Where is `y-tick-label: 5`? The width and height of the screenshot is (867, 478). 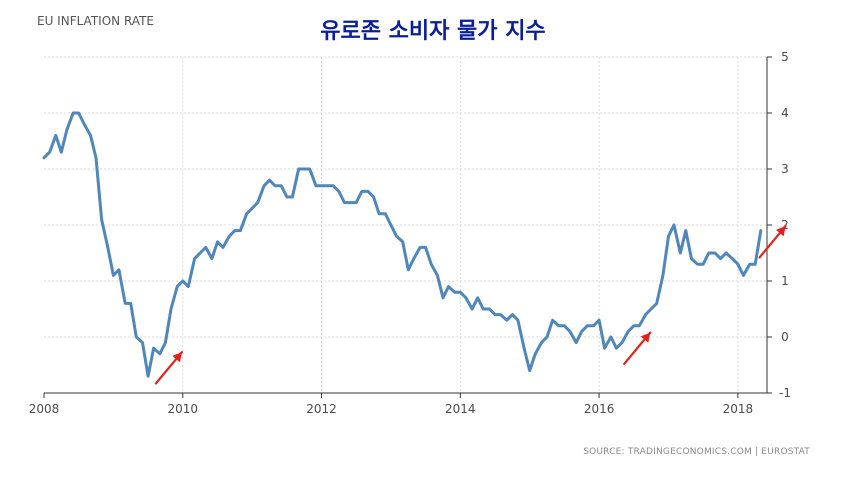
y-tick-label: 5 is located at coordinates (785, 57).